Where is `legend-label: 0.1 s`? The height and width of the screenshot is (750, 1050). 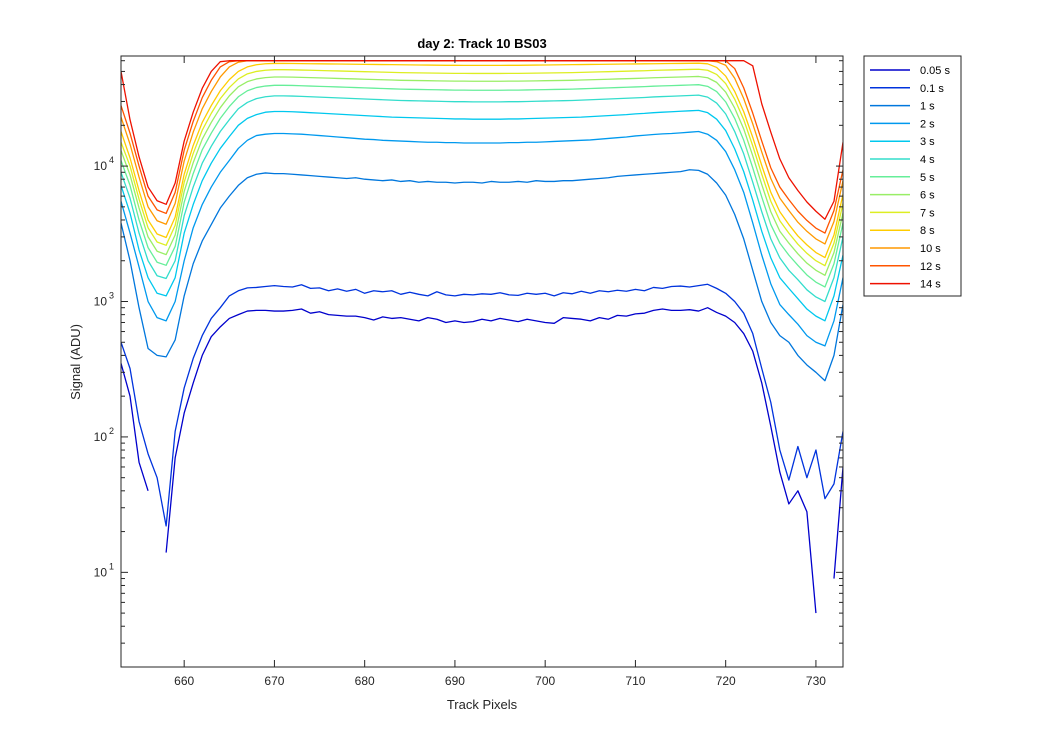
legend-label: 0.1 s is located at coordinates (932, 89).